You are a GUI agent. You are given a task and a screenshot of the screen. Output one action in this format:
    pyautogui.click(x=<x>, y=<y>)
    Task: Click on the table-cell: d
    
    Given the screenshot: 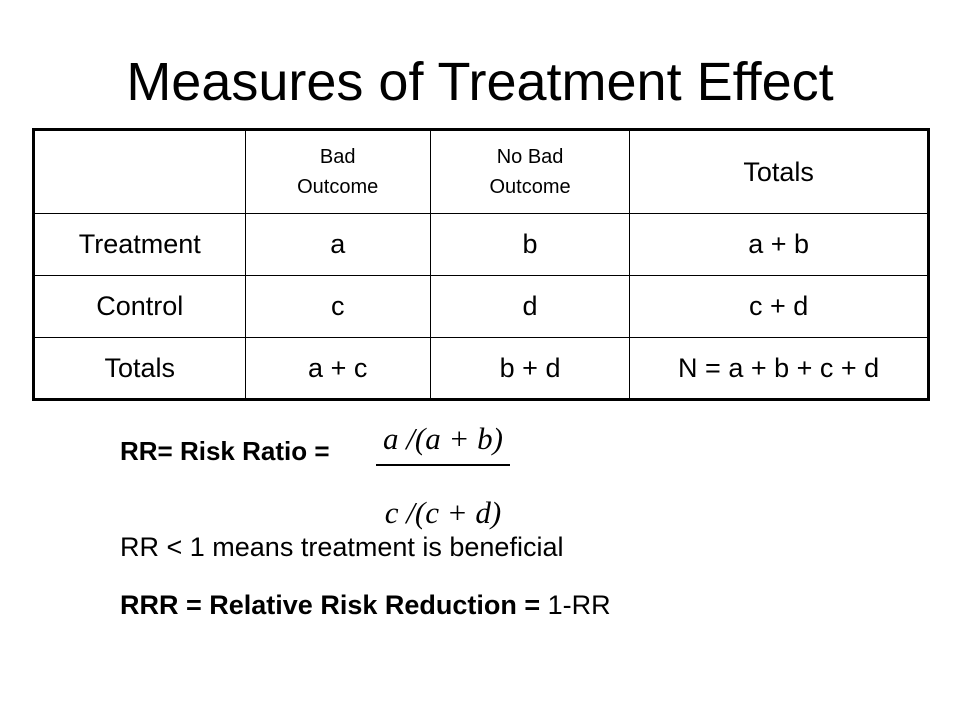 What is the action you would take?
    pyautogui.click(x=530, y=306)
    